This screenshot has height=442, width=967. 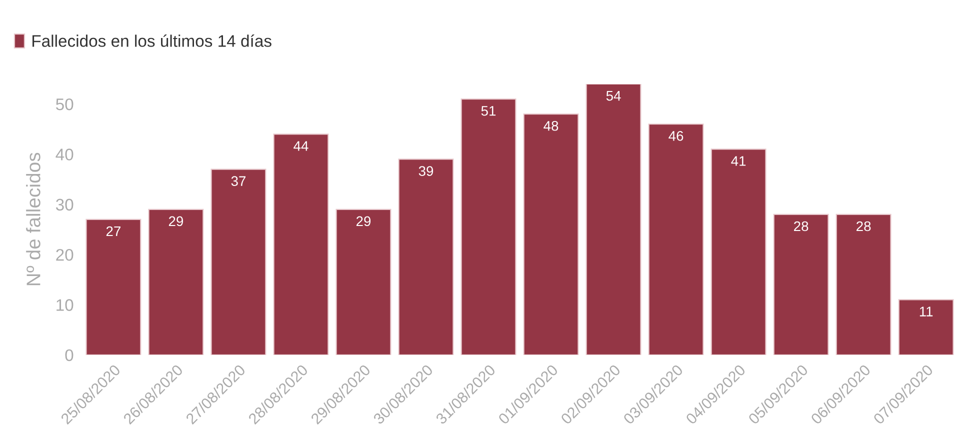 I want to click on data-label: 11, so click(x=926, y=311).